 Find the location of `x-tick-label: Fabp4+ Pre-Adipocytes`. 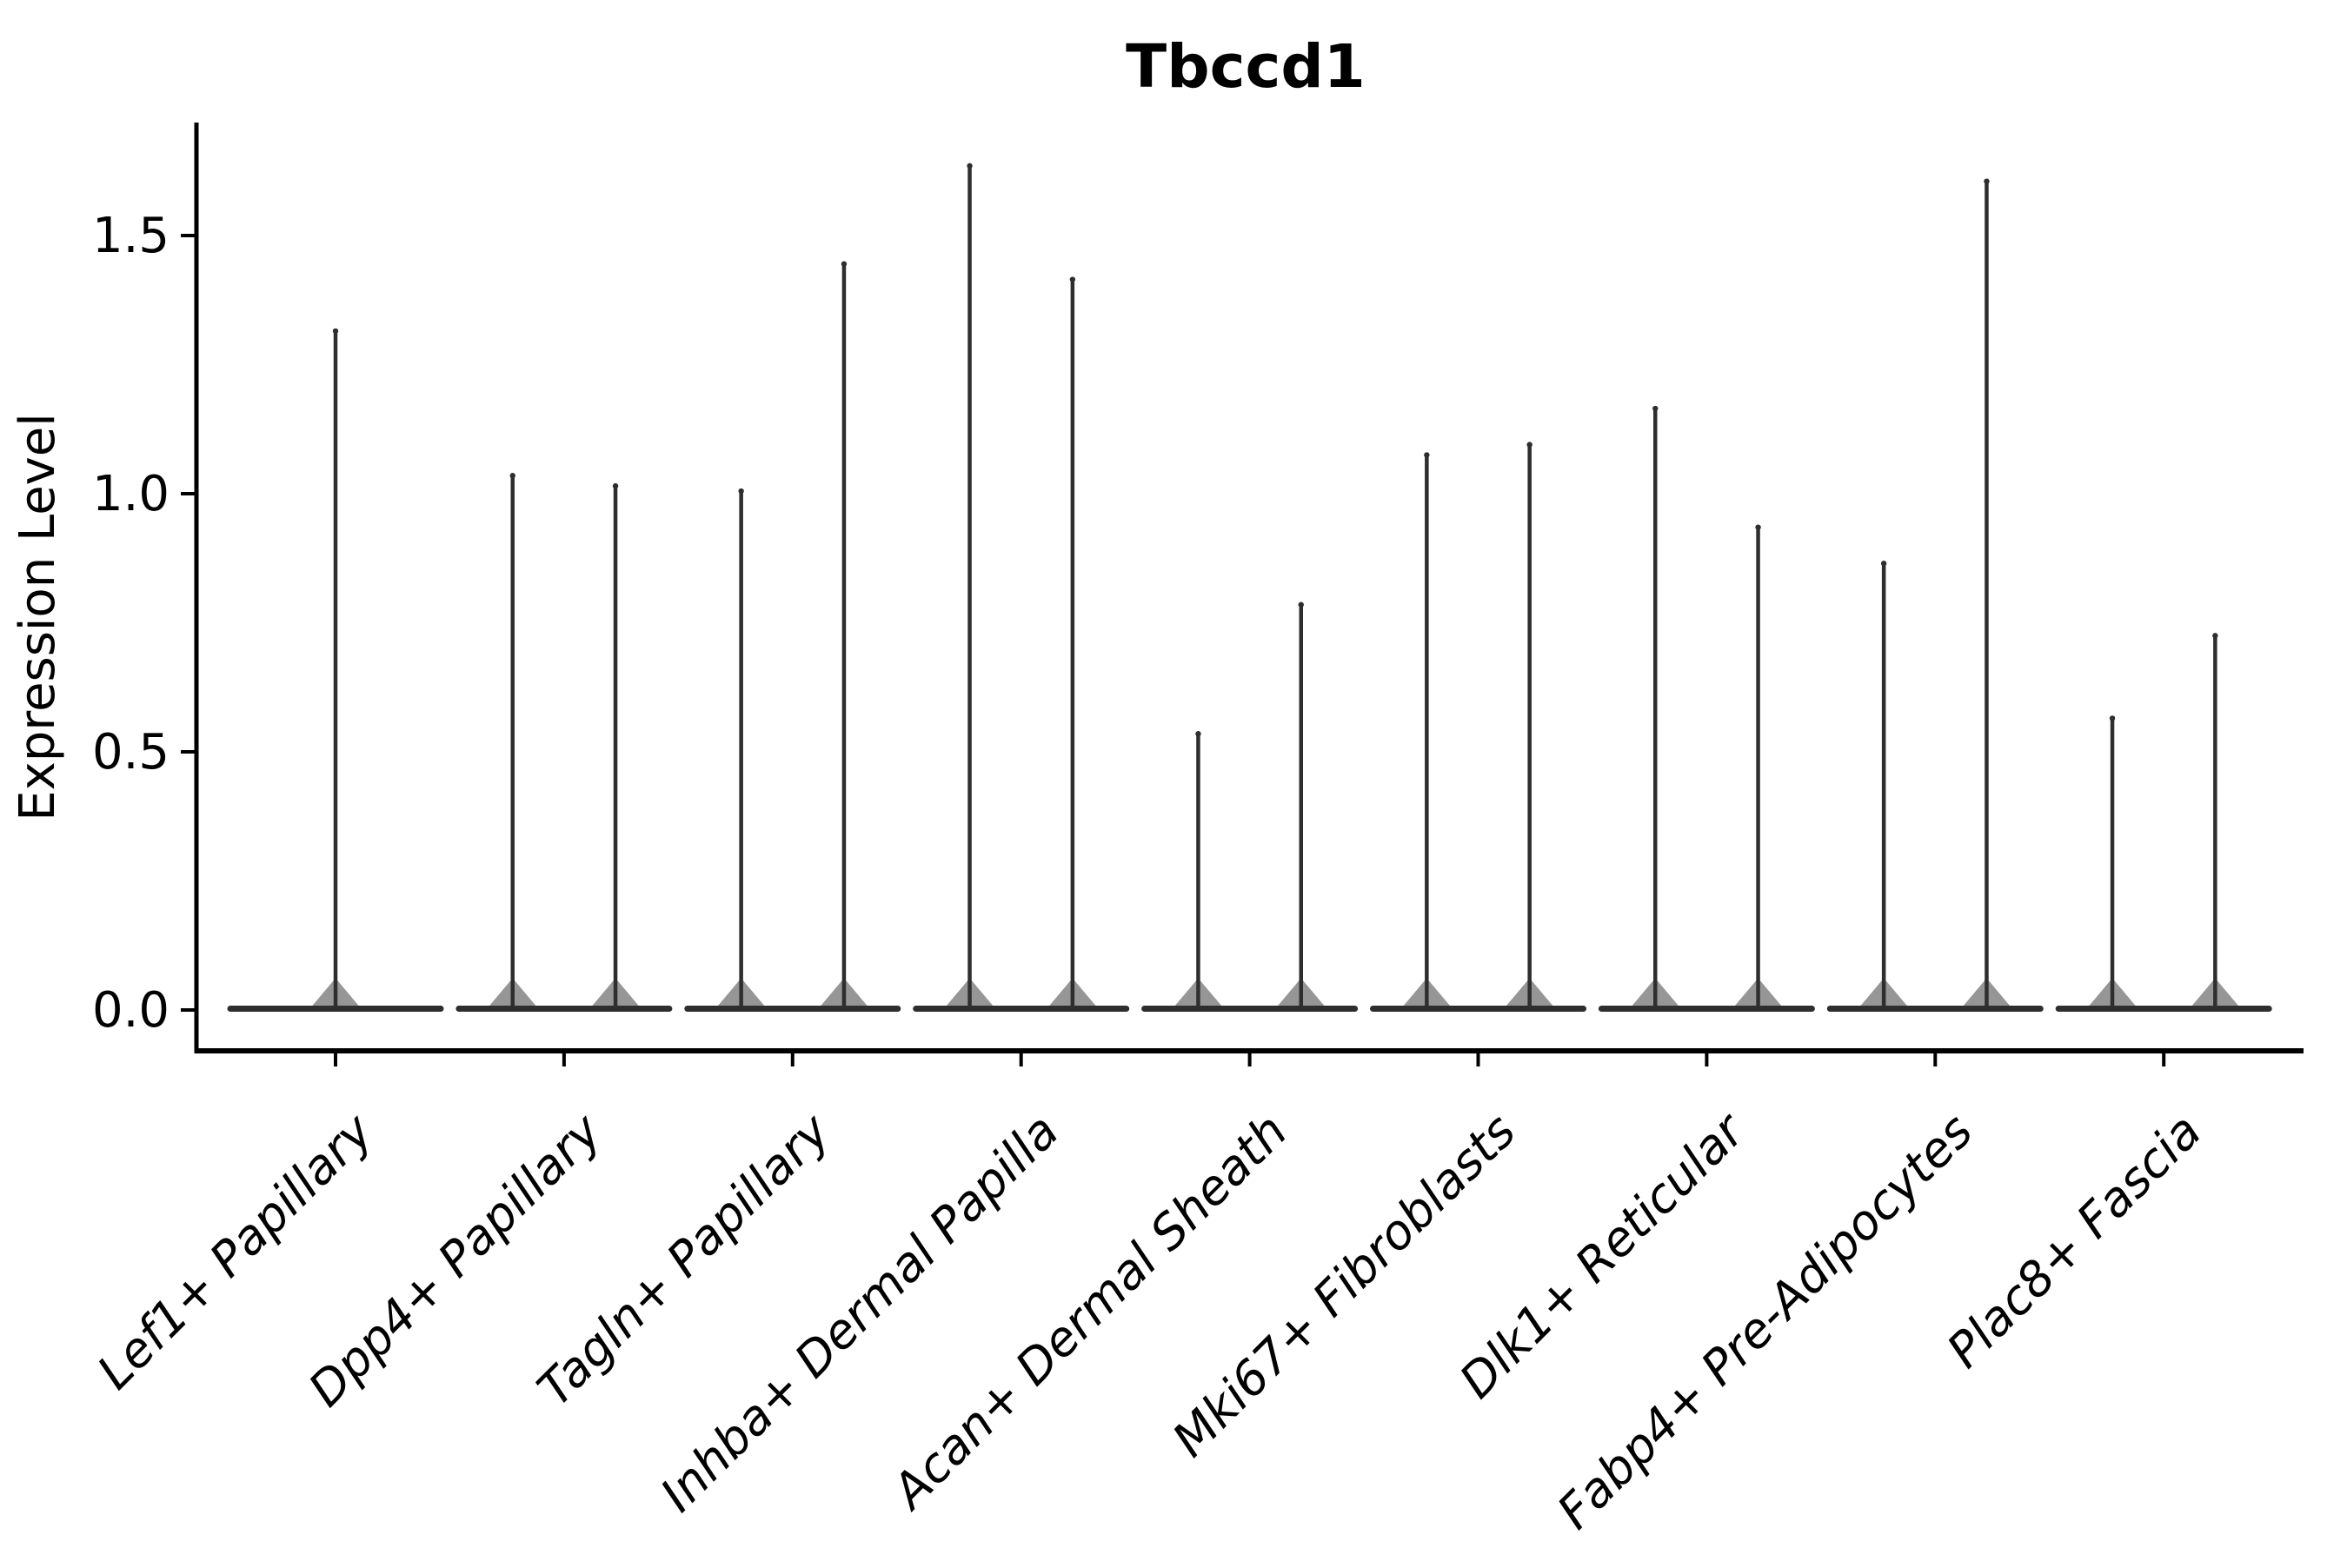

x-tick-label: Fabp4+ Pre-Adipocytes is located at coordinates (1764, 1321).